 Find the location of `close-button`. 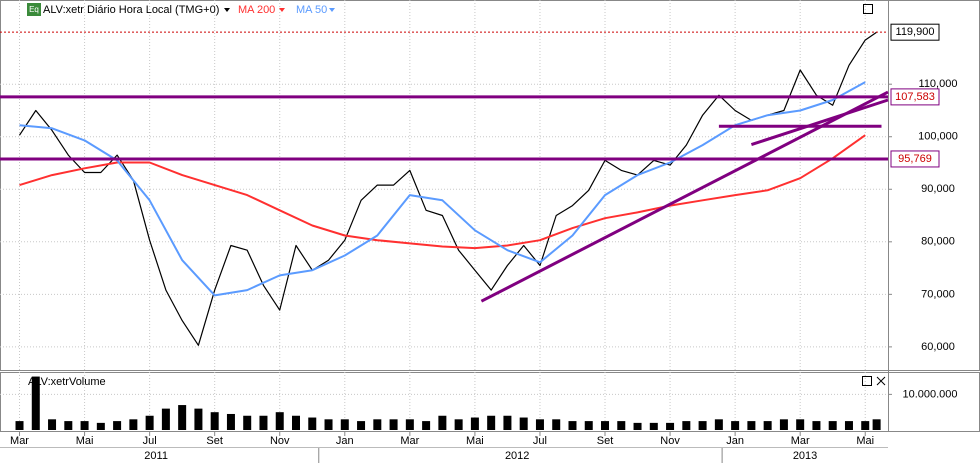

close-button is located at coordinates (881, 381).